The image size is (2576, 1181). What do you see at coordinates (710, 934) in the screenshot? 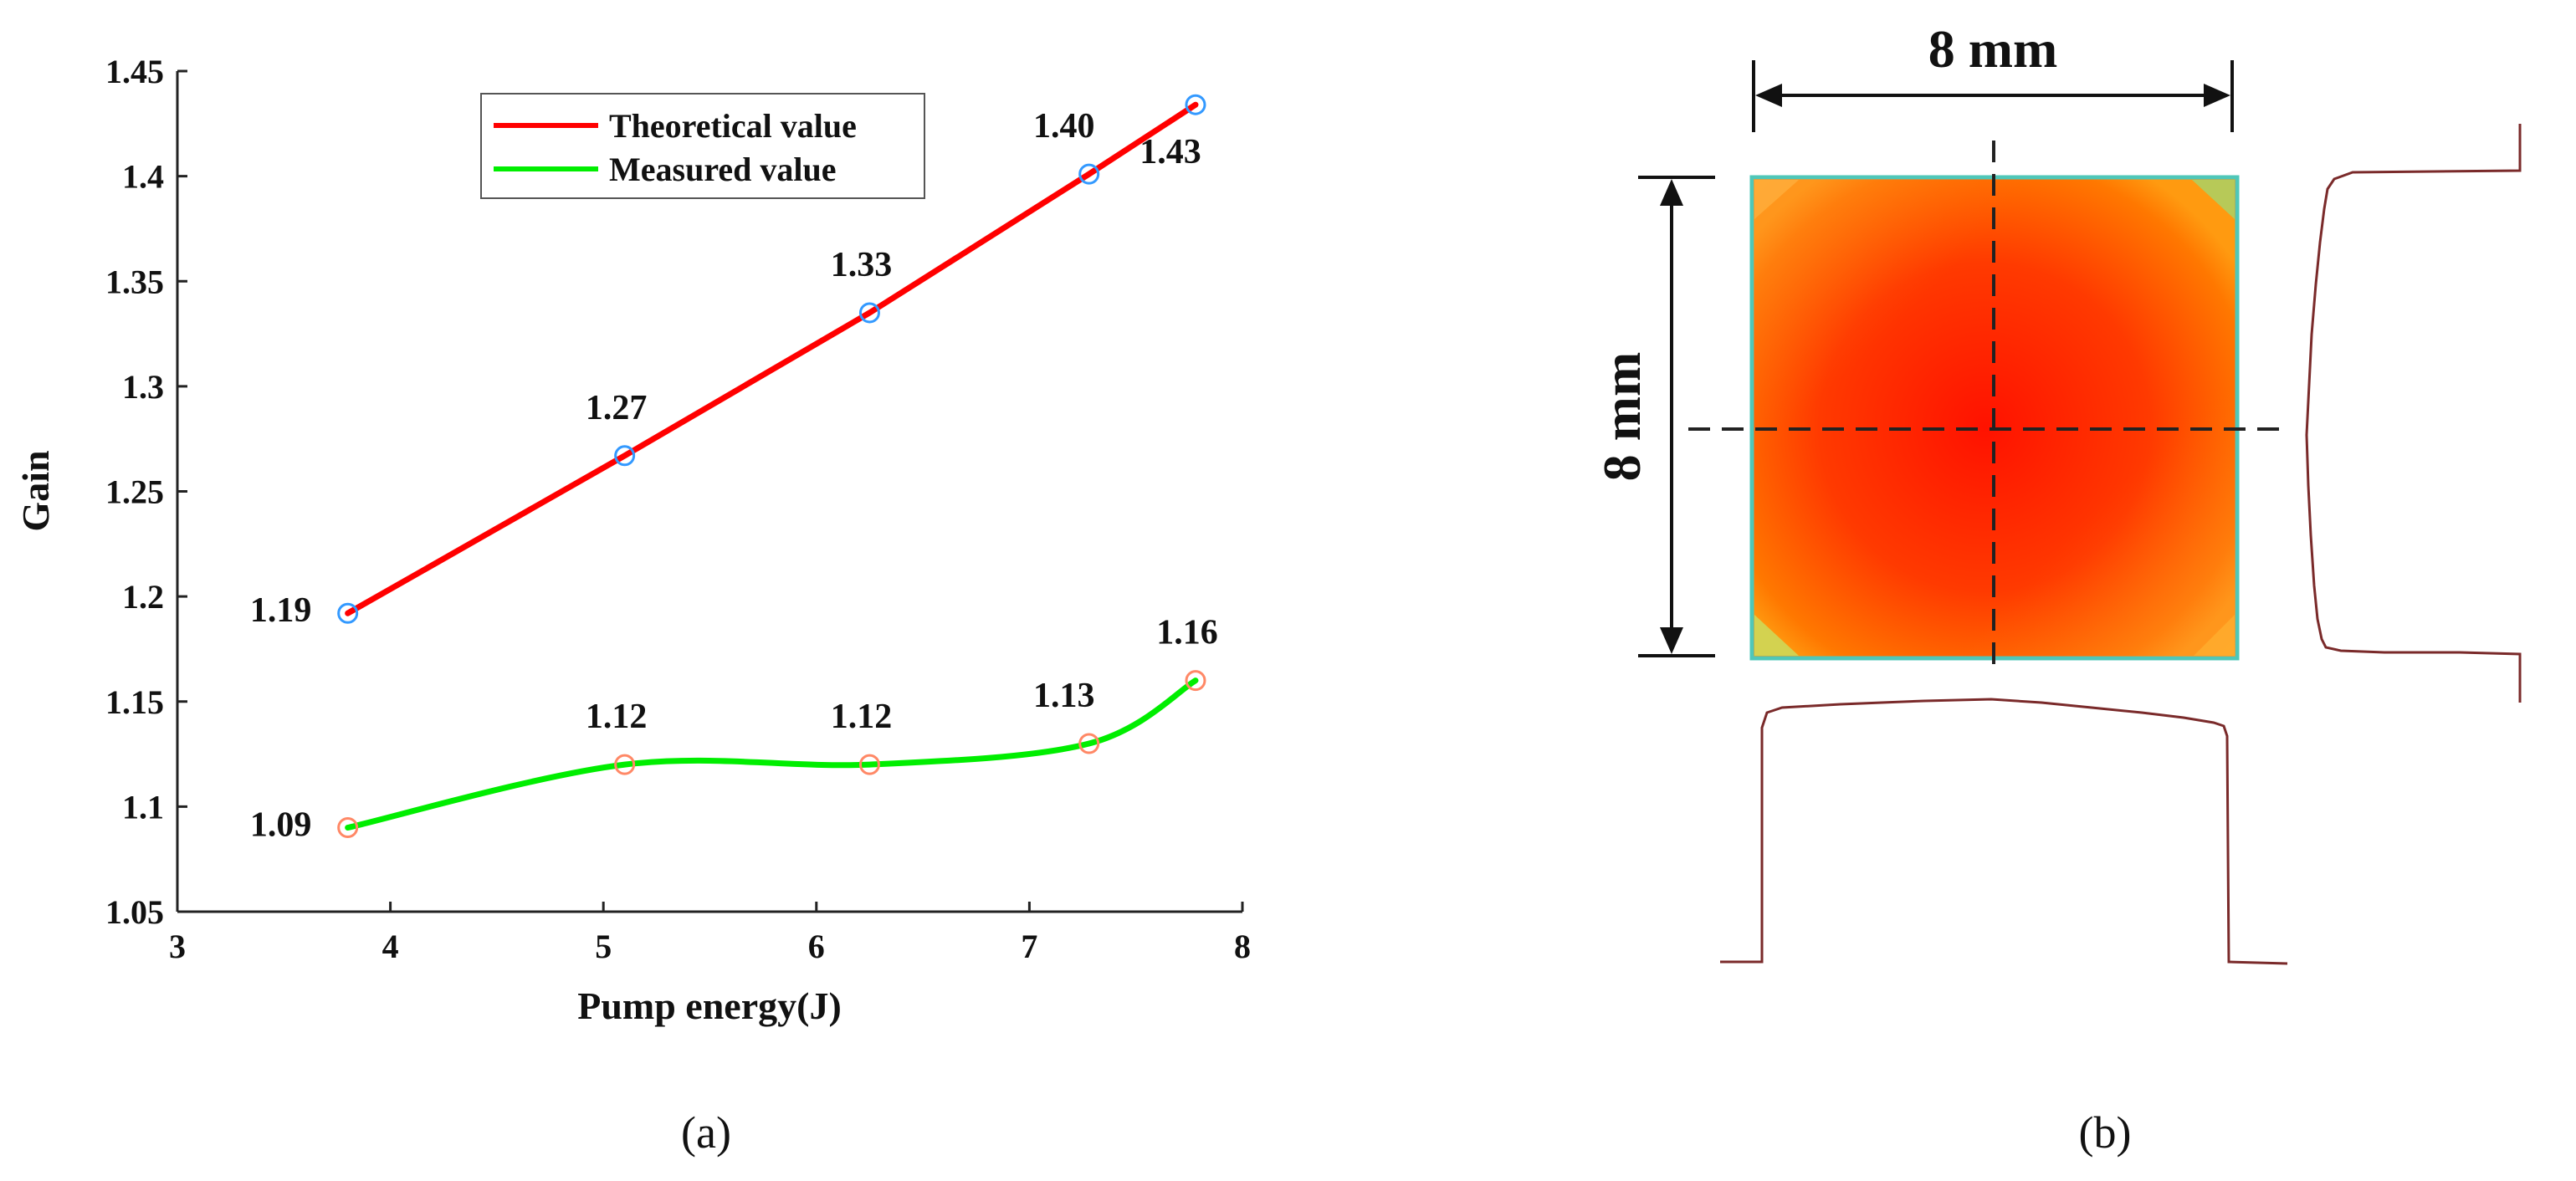
I see `x-ticks: 3 4 5 6 7 8` at bounding box center [710, 934].